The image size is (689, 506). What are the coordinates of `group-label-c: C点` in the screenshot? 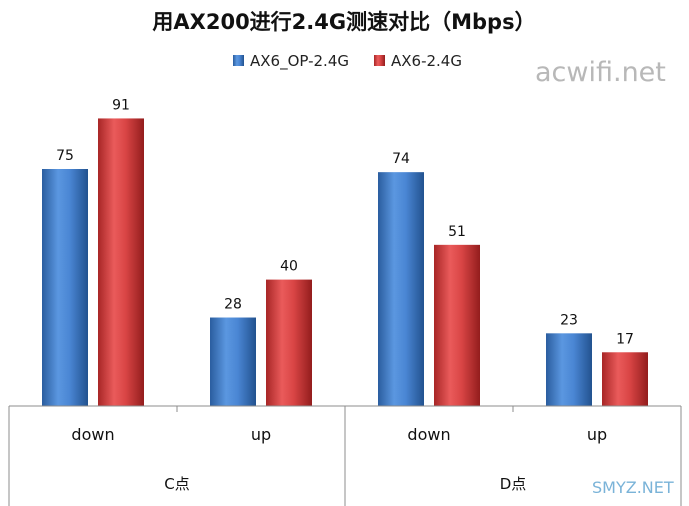 It's located at (176, 484).